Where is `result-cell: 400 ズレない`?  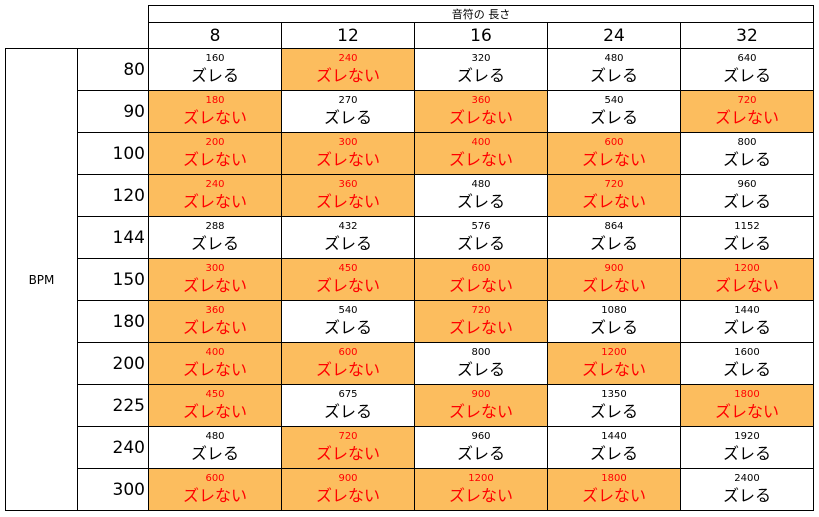 result-cell: 400 ズレない is located at coordinates (215, 363).